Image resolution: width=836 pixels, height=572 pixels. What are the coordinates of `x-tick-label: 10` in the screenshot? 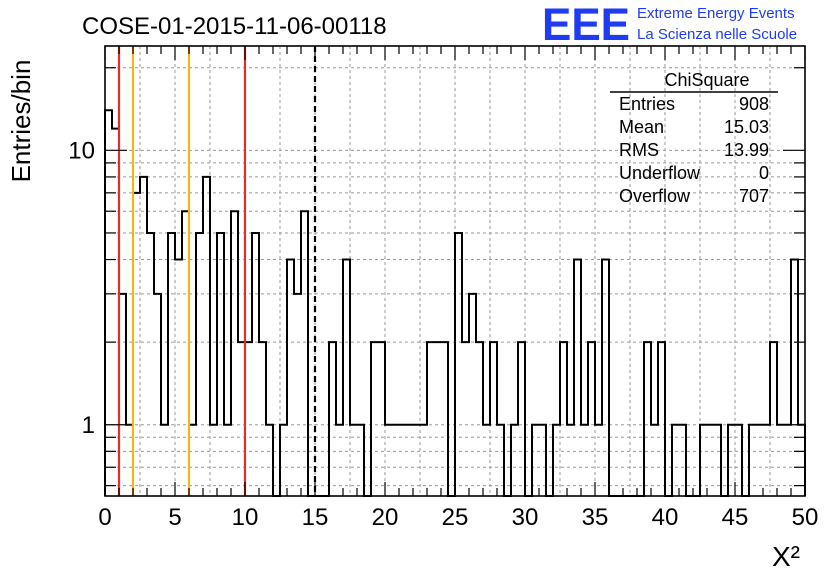 It's located at (245, 517).